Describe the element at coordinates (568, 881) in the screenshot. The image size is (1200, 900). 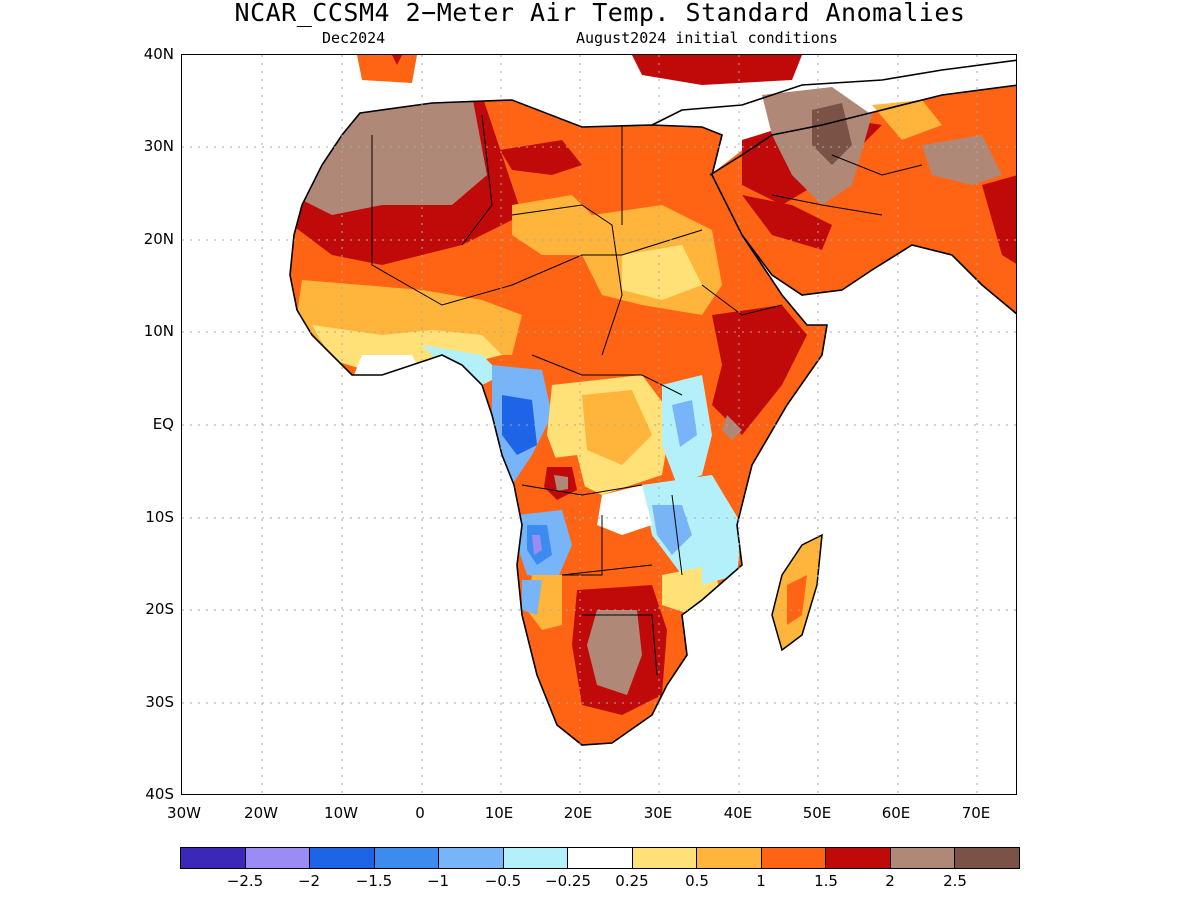
I see `colorbar-label: −0.25` at that location.